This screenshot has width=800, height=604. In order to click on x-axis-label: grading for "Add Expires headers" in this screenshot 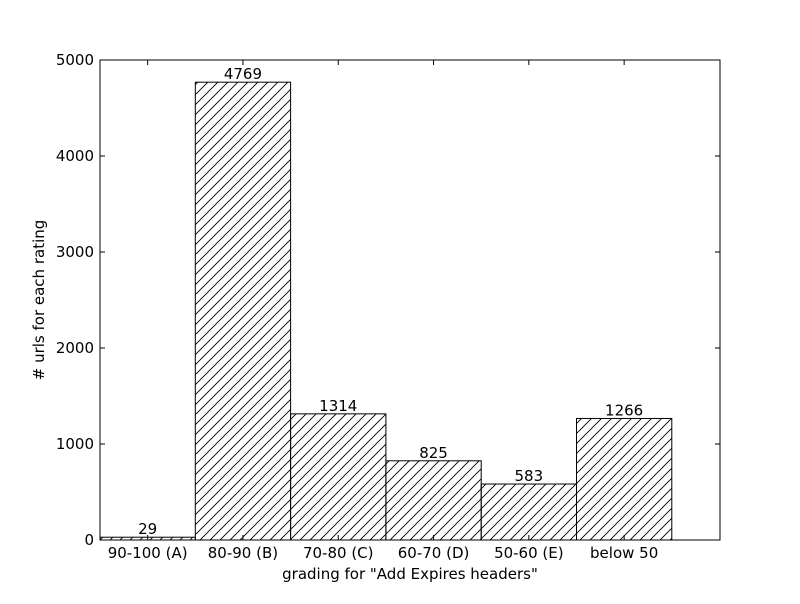, I will do `click(410, 574)`.